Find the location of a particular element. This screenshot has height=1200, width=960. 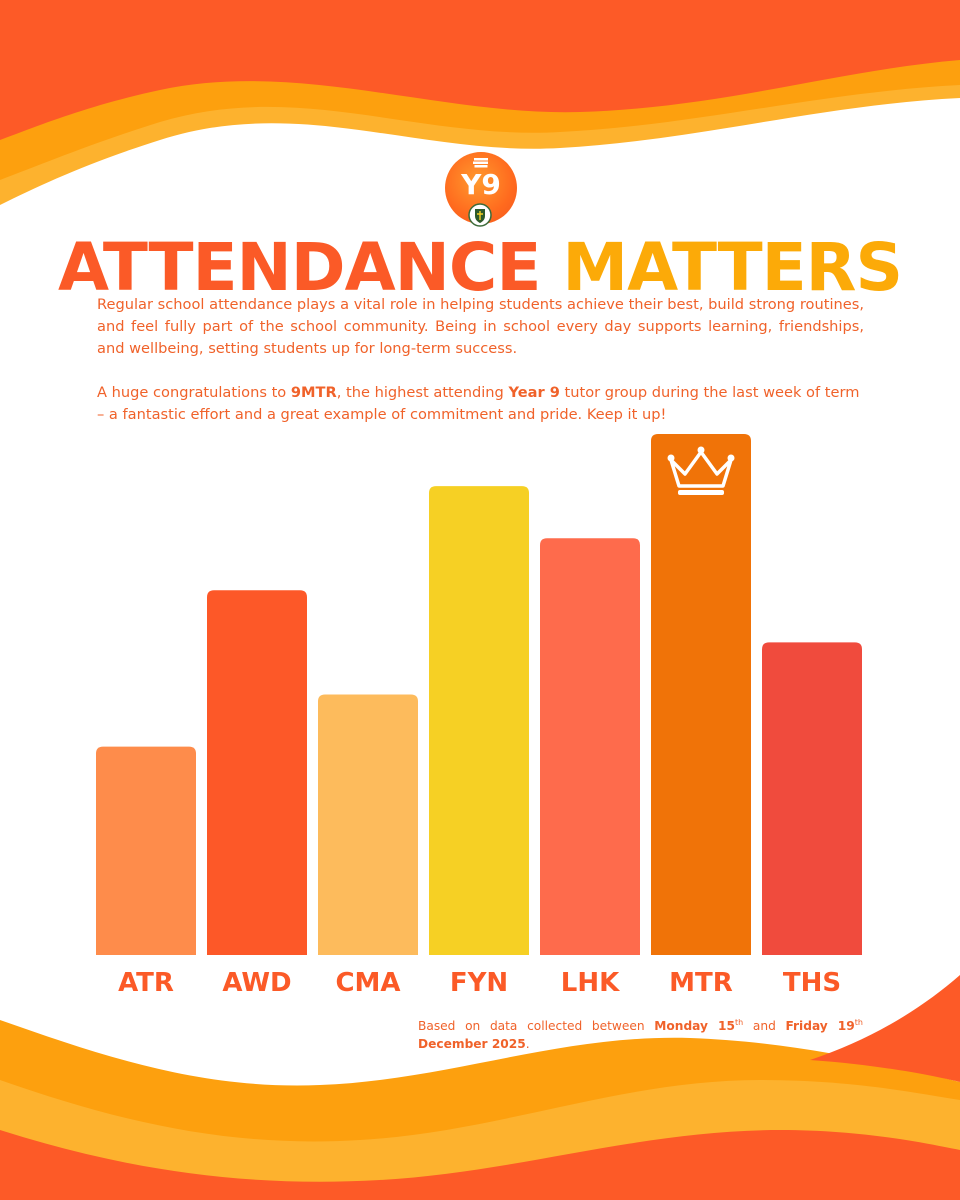

title-attendance: ATTENDANCE is located at coordinates (299, 267).